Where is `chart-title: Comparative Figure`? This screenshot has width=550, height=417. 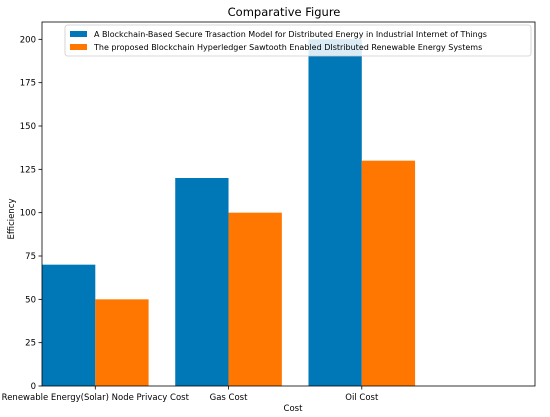
chart-title: Comparative Figure is located at coordinates (284, 12).